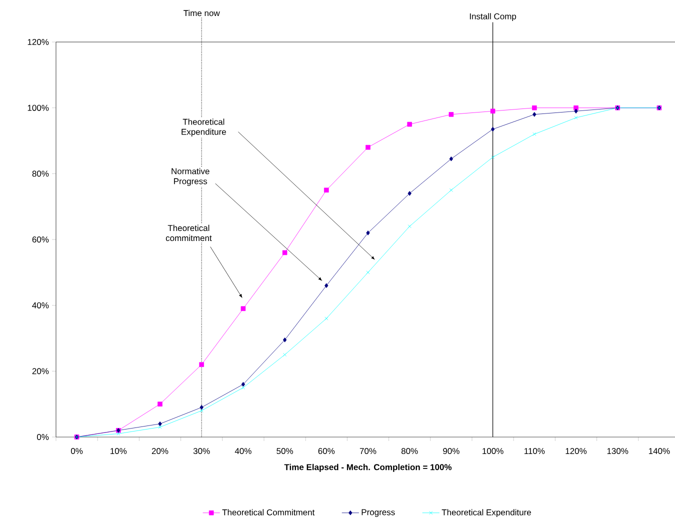 The image size is (675, 523). What do you see at coordinates (326, 451) in the screenshot?
I see `x-tick-label: 60%` at bounding box center [326, 451].